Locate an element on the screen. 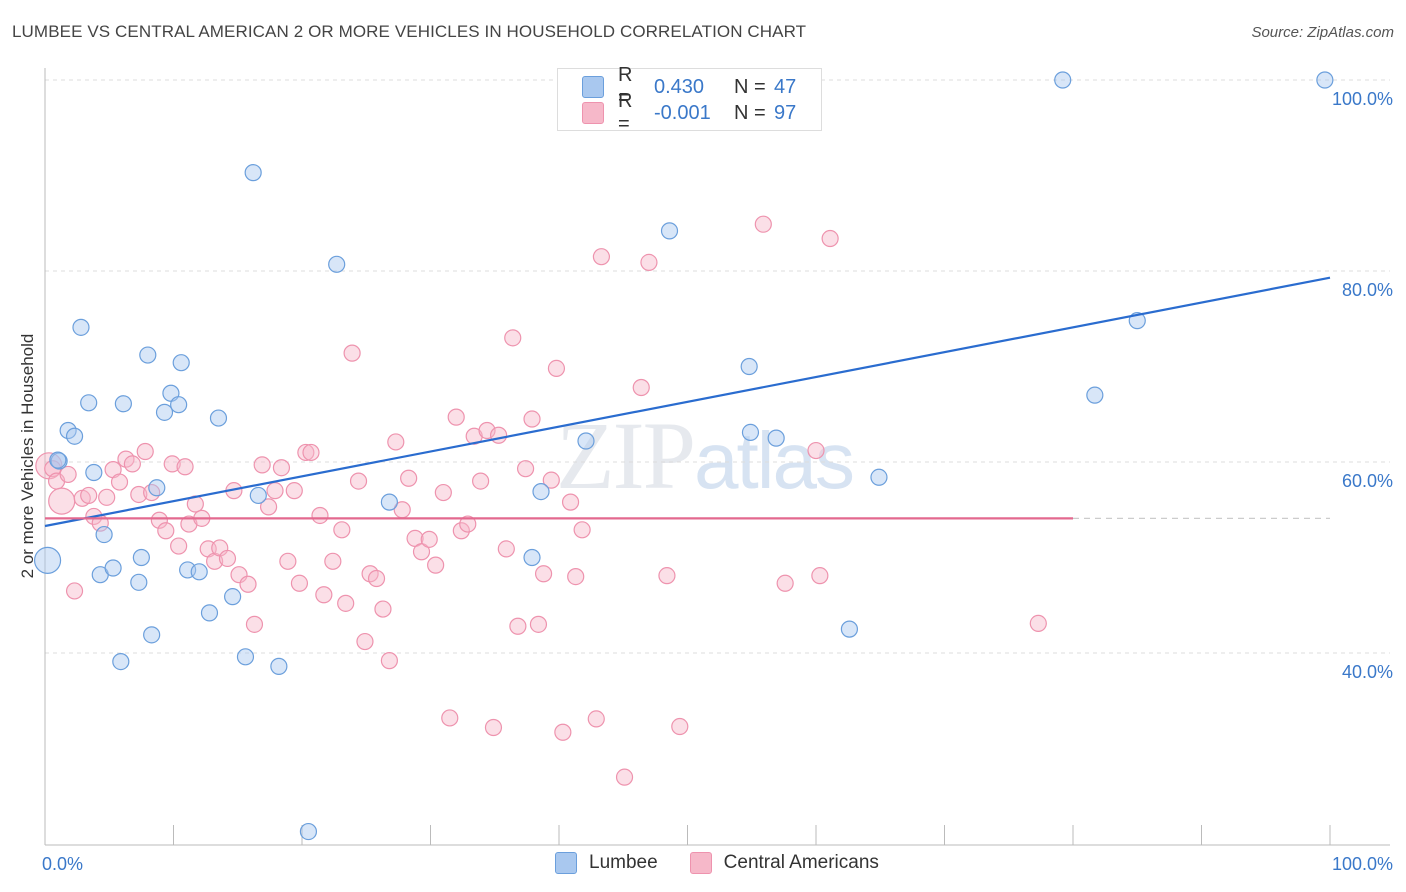 Image resolution: width=1406 pixels, height=892 pixels. y-axis-label: 2 or more Vehicles in Household is located at coordinates (27, 456).